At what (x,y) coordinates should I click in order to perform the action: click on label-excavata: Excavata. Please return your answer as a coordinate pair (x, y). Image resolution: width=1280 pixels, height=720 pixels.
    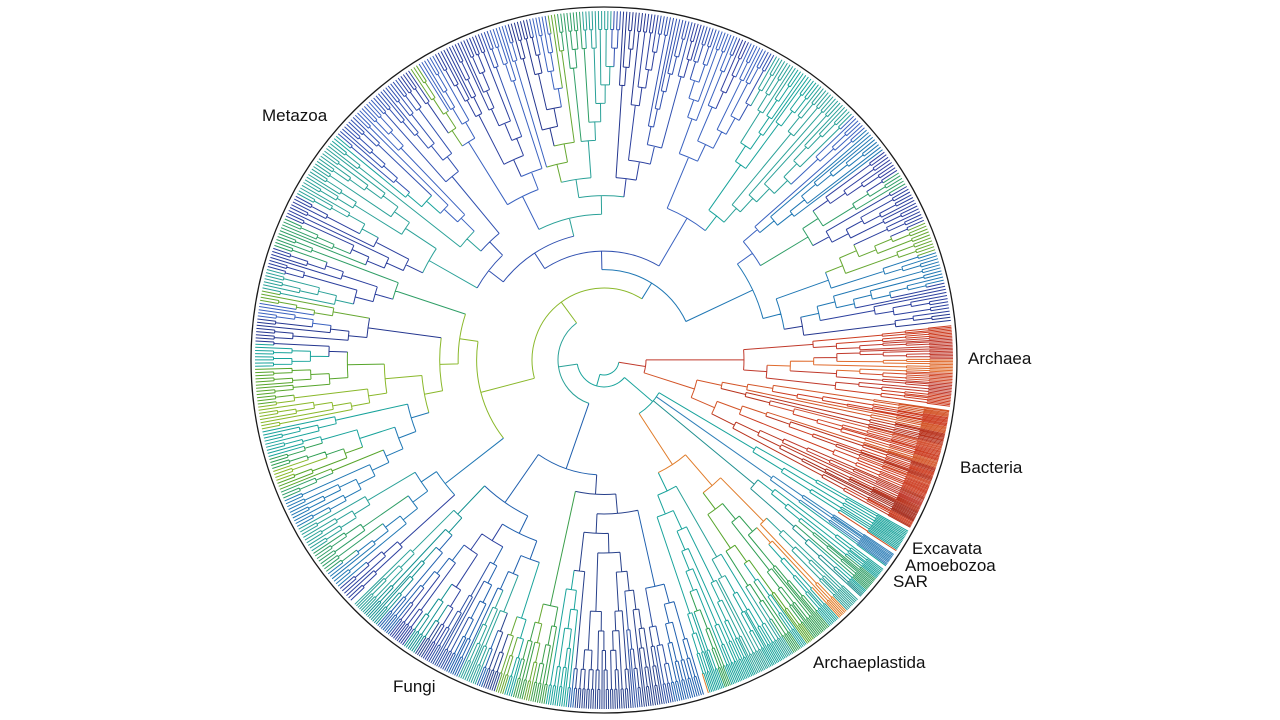
    Looking at the image, I should click on (947, 548).